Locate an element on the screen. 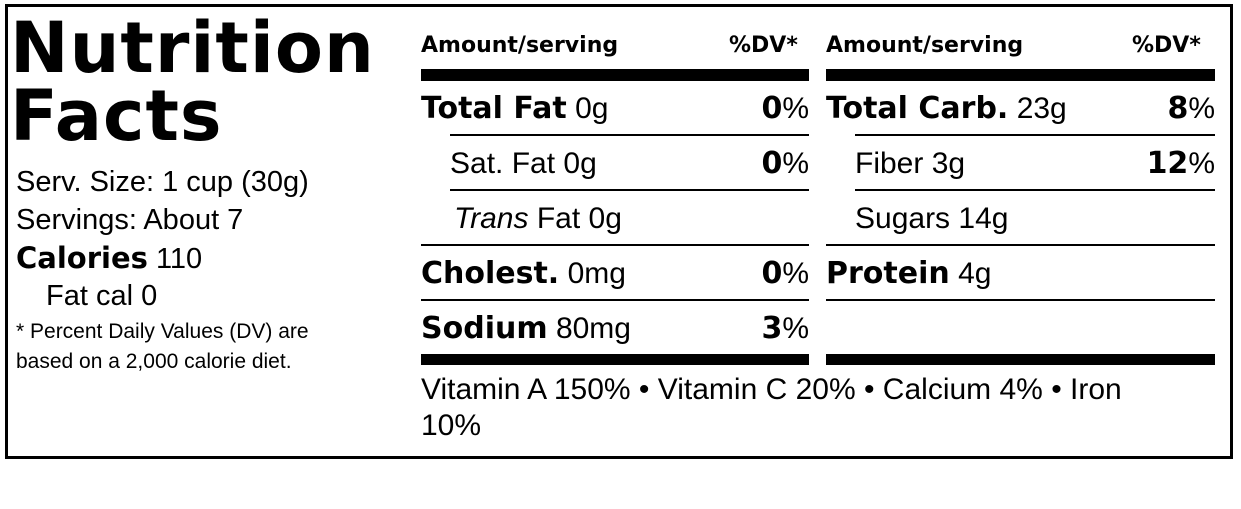  nutrient-name: Total Fat is located at coordinates (494, 108).